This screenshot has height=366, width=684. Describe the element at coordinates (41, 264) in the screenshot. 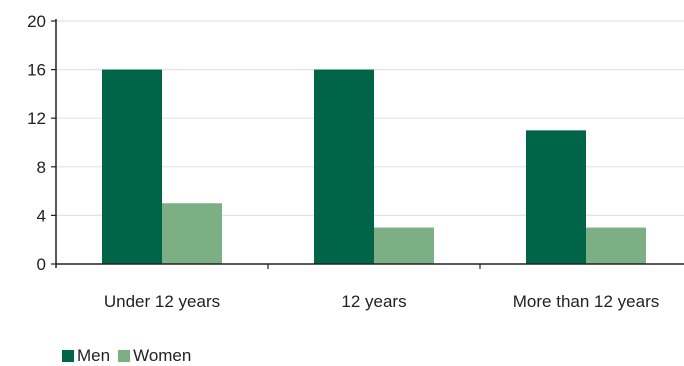

I see `y-tick-label: 0` at that location.